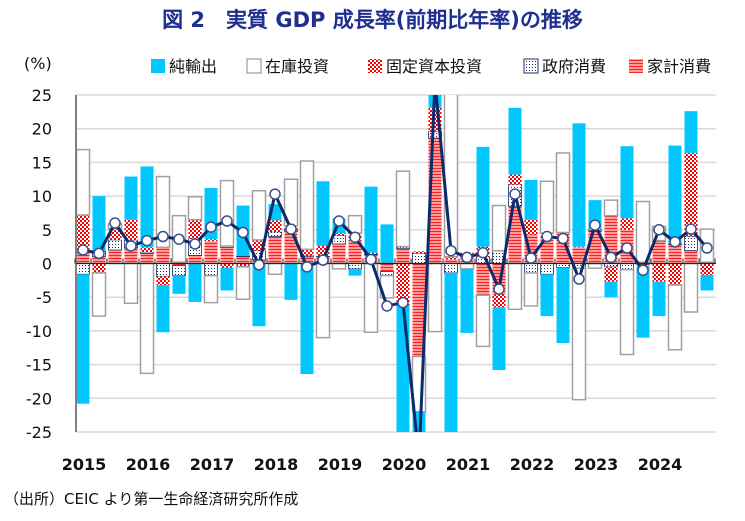 This screenshot has width=745, height=521. Describe the element at coordinates (193, 66) in the screenshot. I see `legend-label: 純輸出` at that location.